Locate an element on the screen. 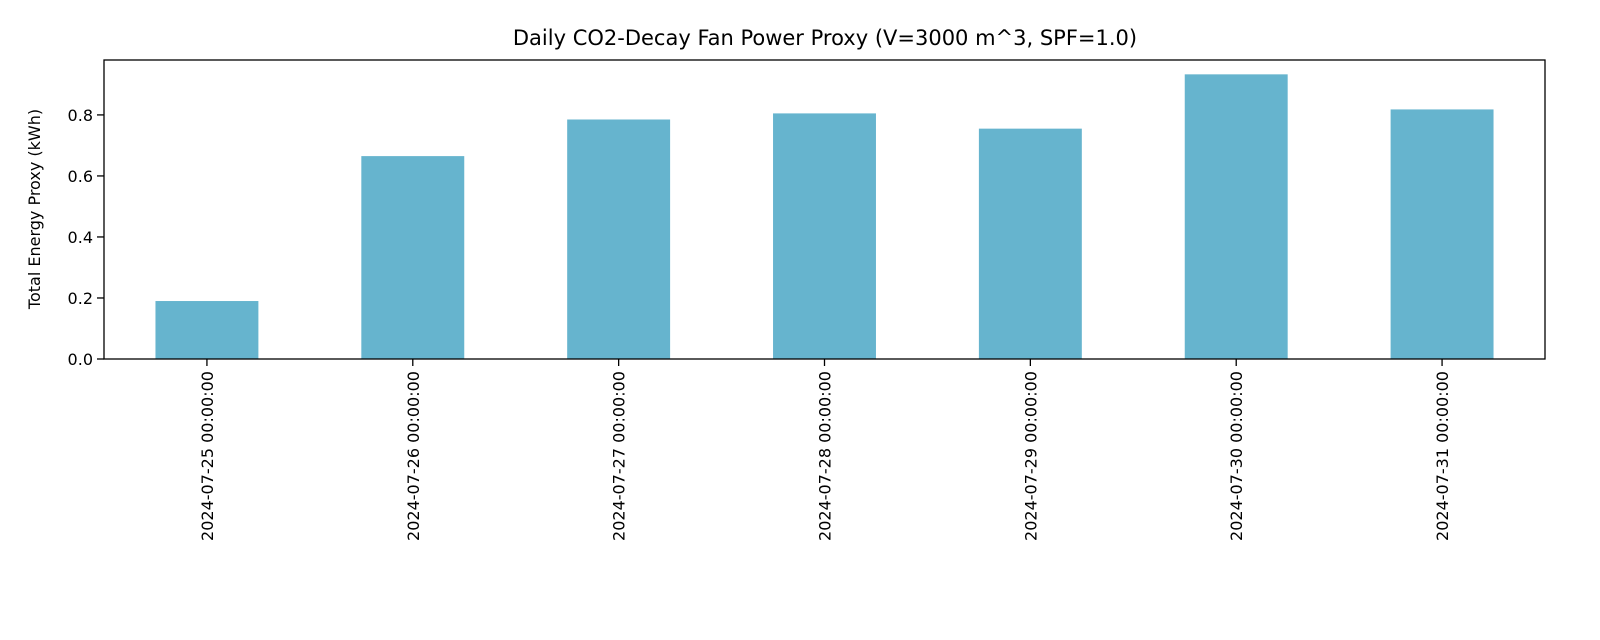  y-axis-ticks: 0.0 0.2 0.4 0.6 0.8 is located at coordinates (86, 237).